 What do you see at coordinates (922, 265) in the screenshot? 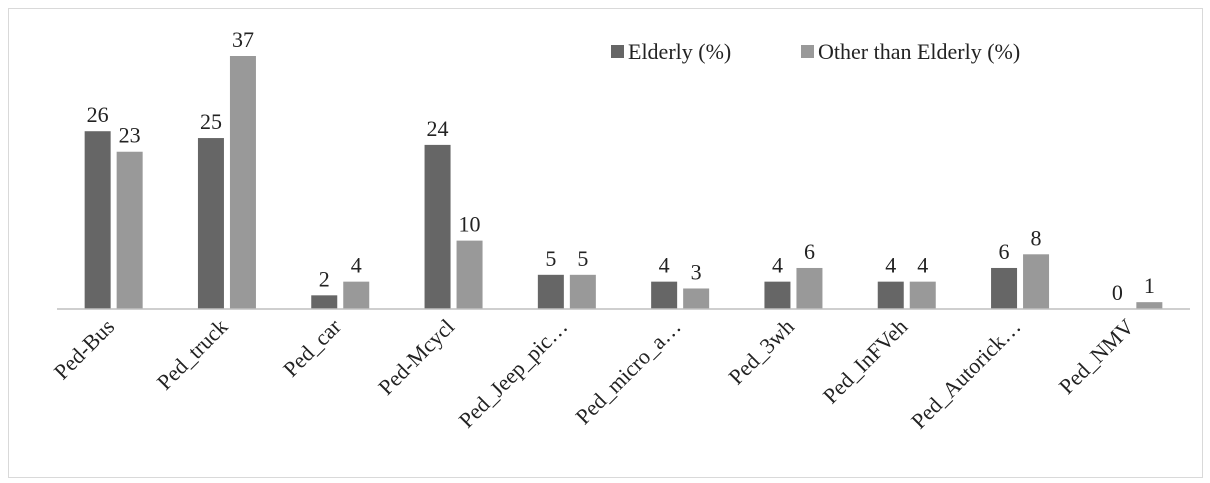
I see `data-label-other-7: 4` at bounding box center [922, 265].